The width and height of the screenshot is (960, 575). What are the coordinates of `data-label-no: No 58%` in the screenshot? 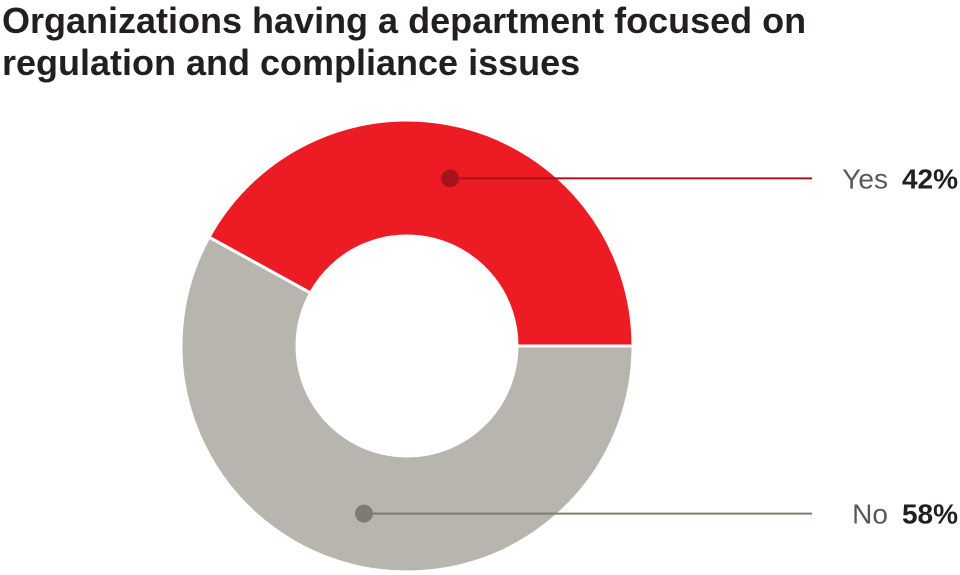 It's located at (905, 514).